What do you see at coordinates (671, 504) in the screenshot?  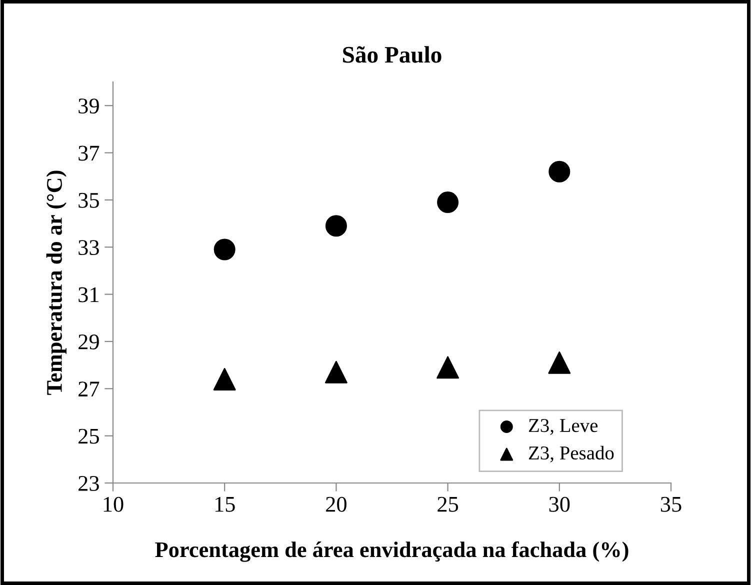 I see `x-tick-label: 35` at bounding box center [671, 504].